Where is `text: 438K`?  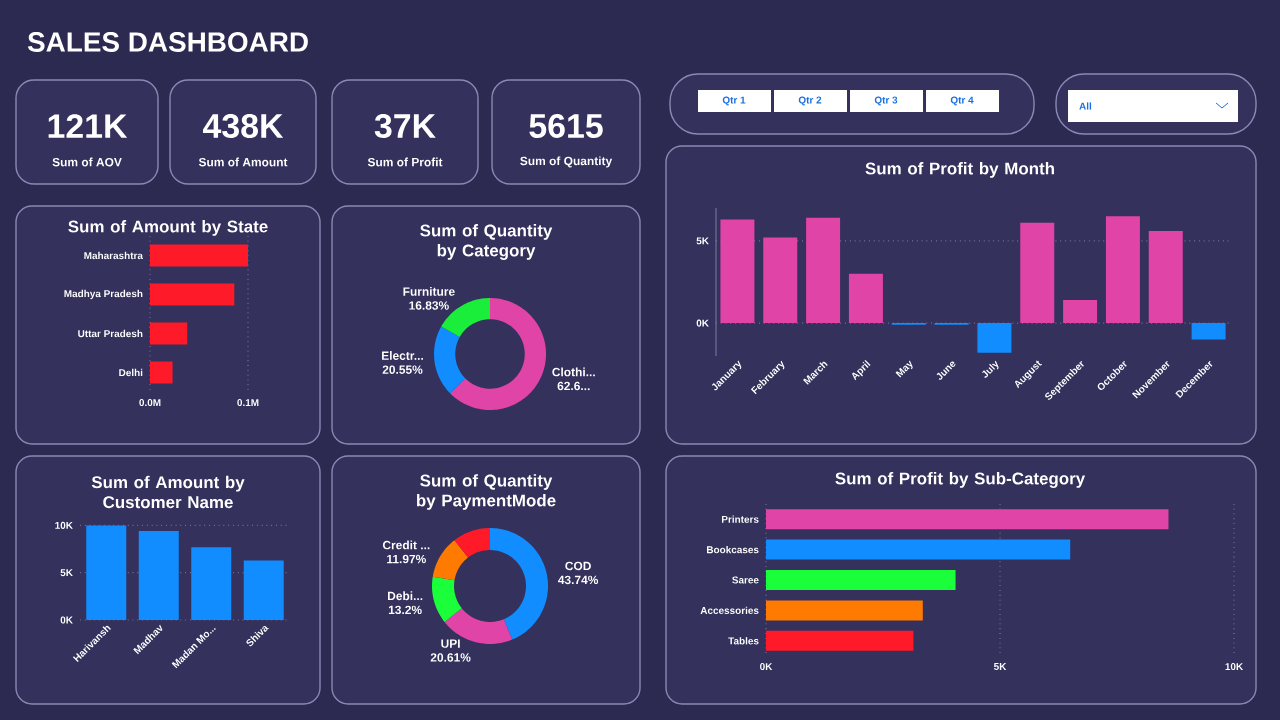
text: 438K is located at coordinates (243, 125).